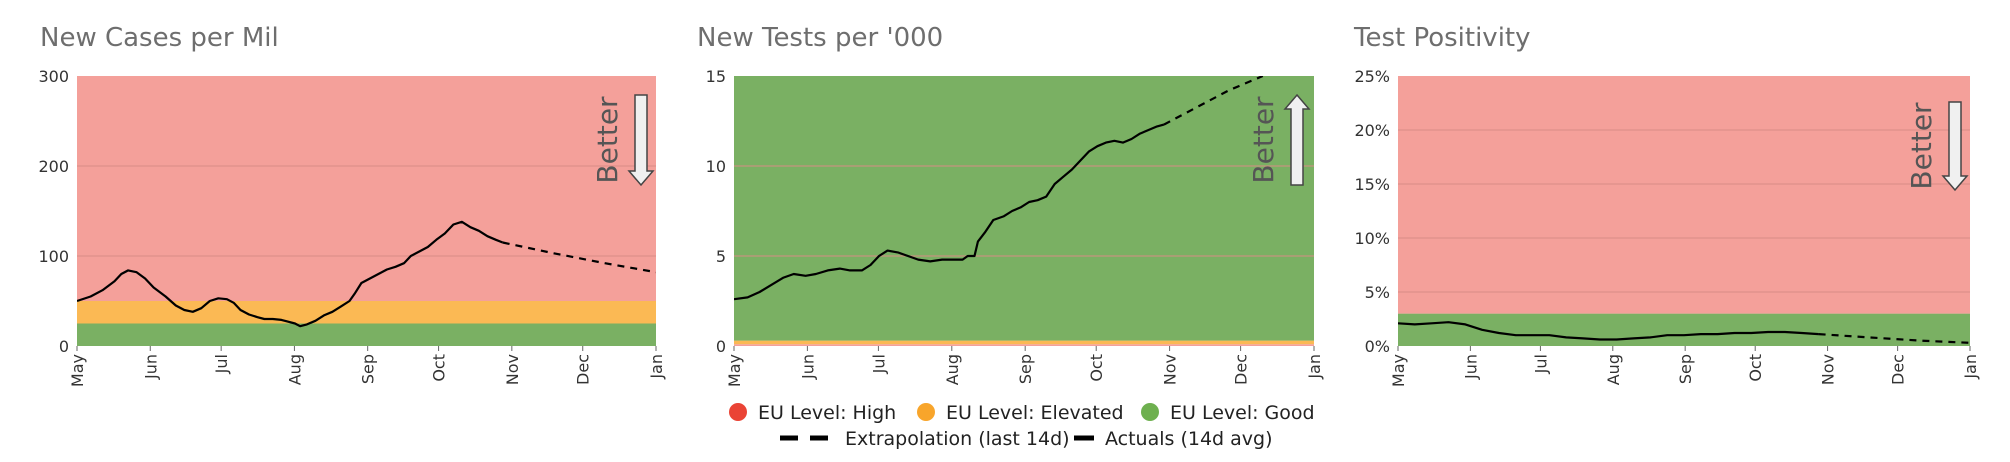  Describe the element at coordinates (1377, 292) in the screenshot. I see `y-tick-label: 5%` at that location.